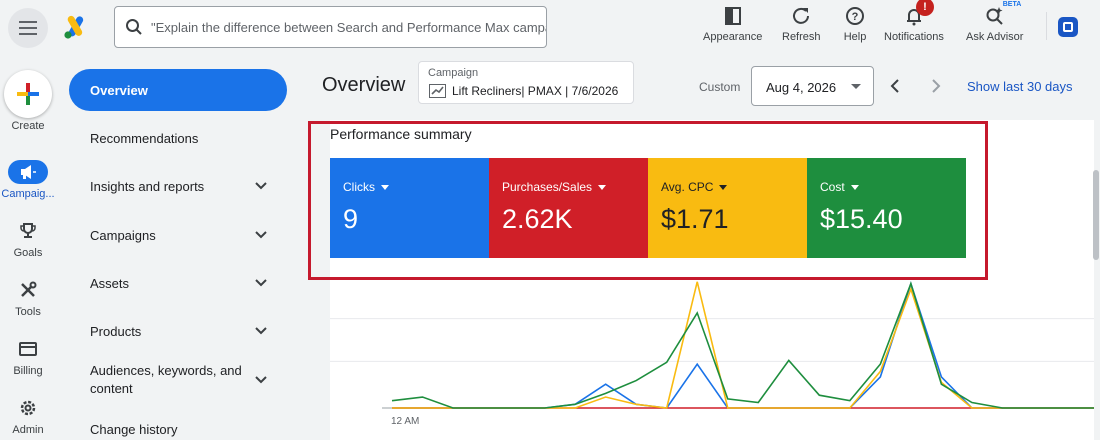 This screenshot has width=1100, height=440. Describe the element at coordinates (995, 24) in the screenshot. I see `ask-advisor-button: BETA Ask Advisor` at that location.